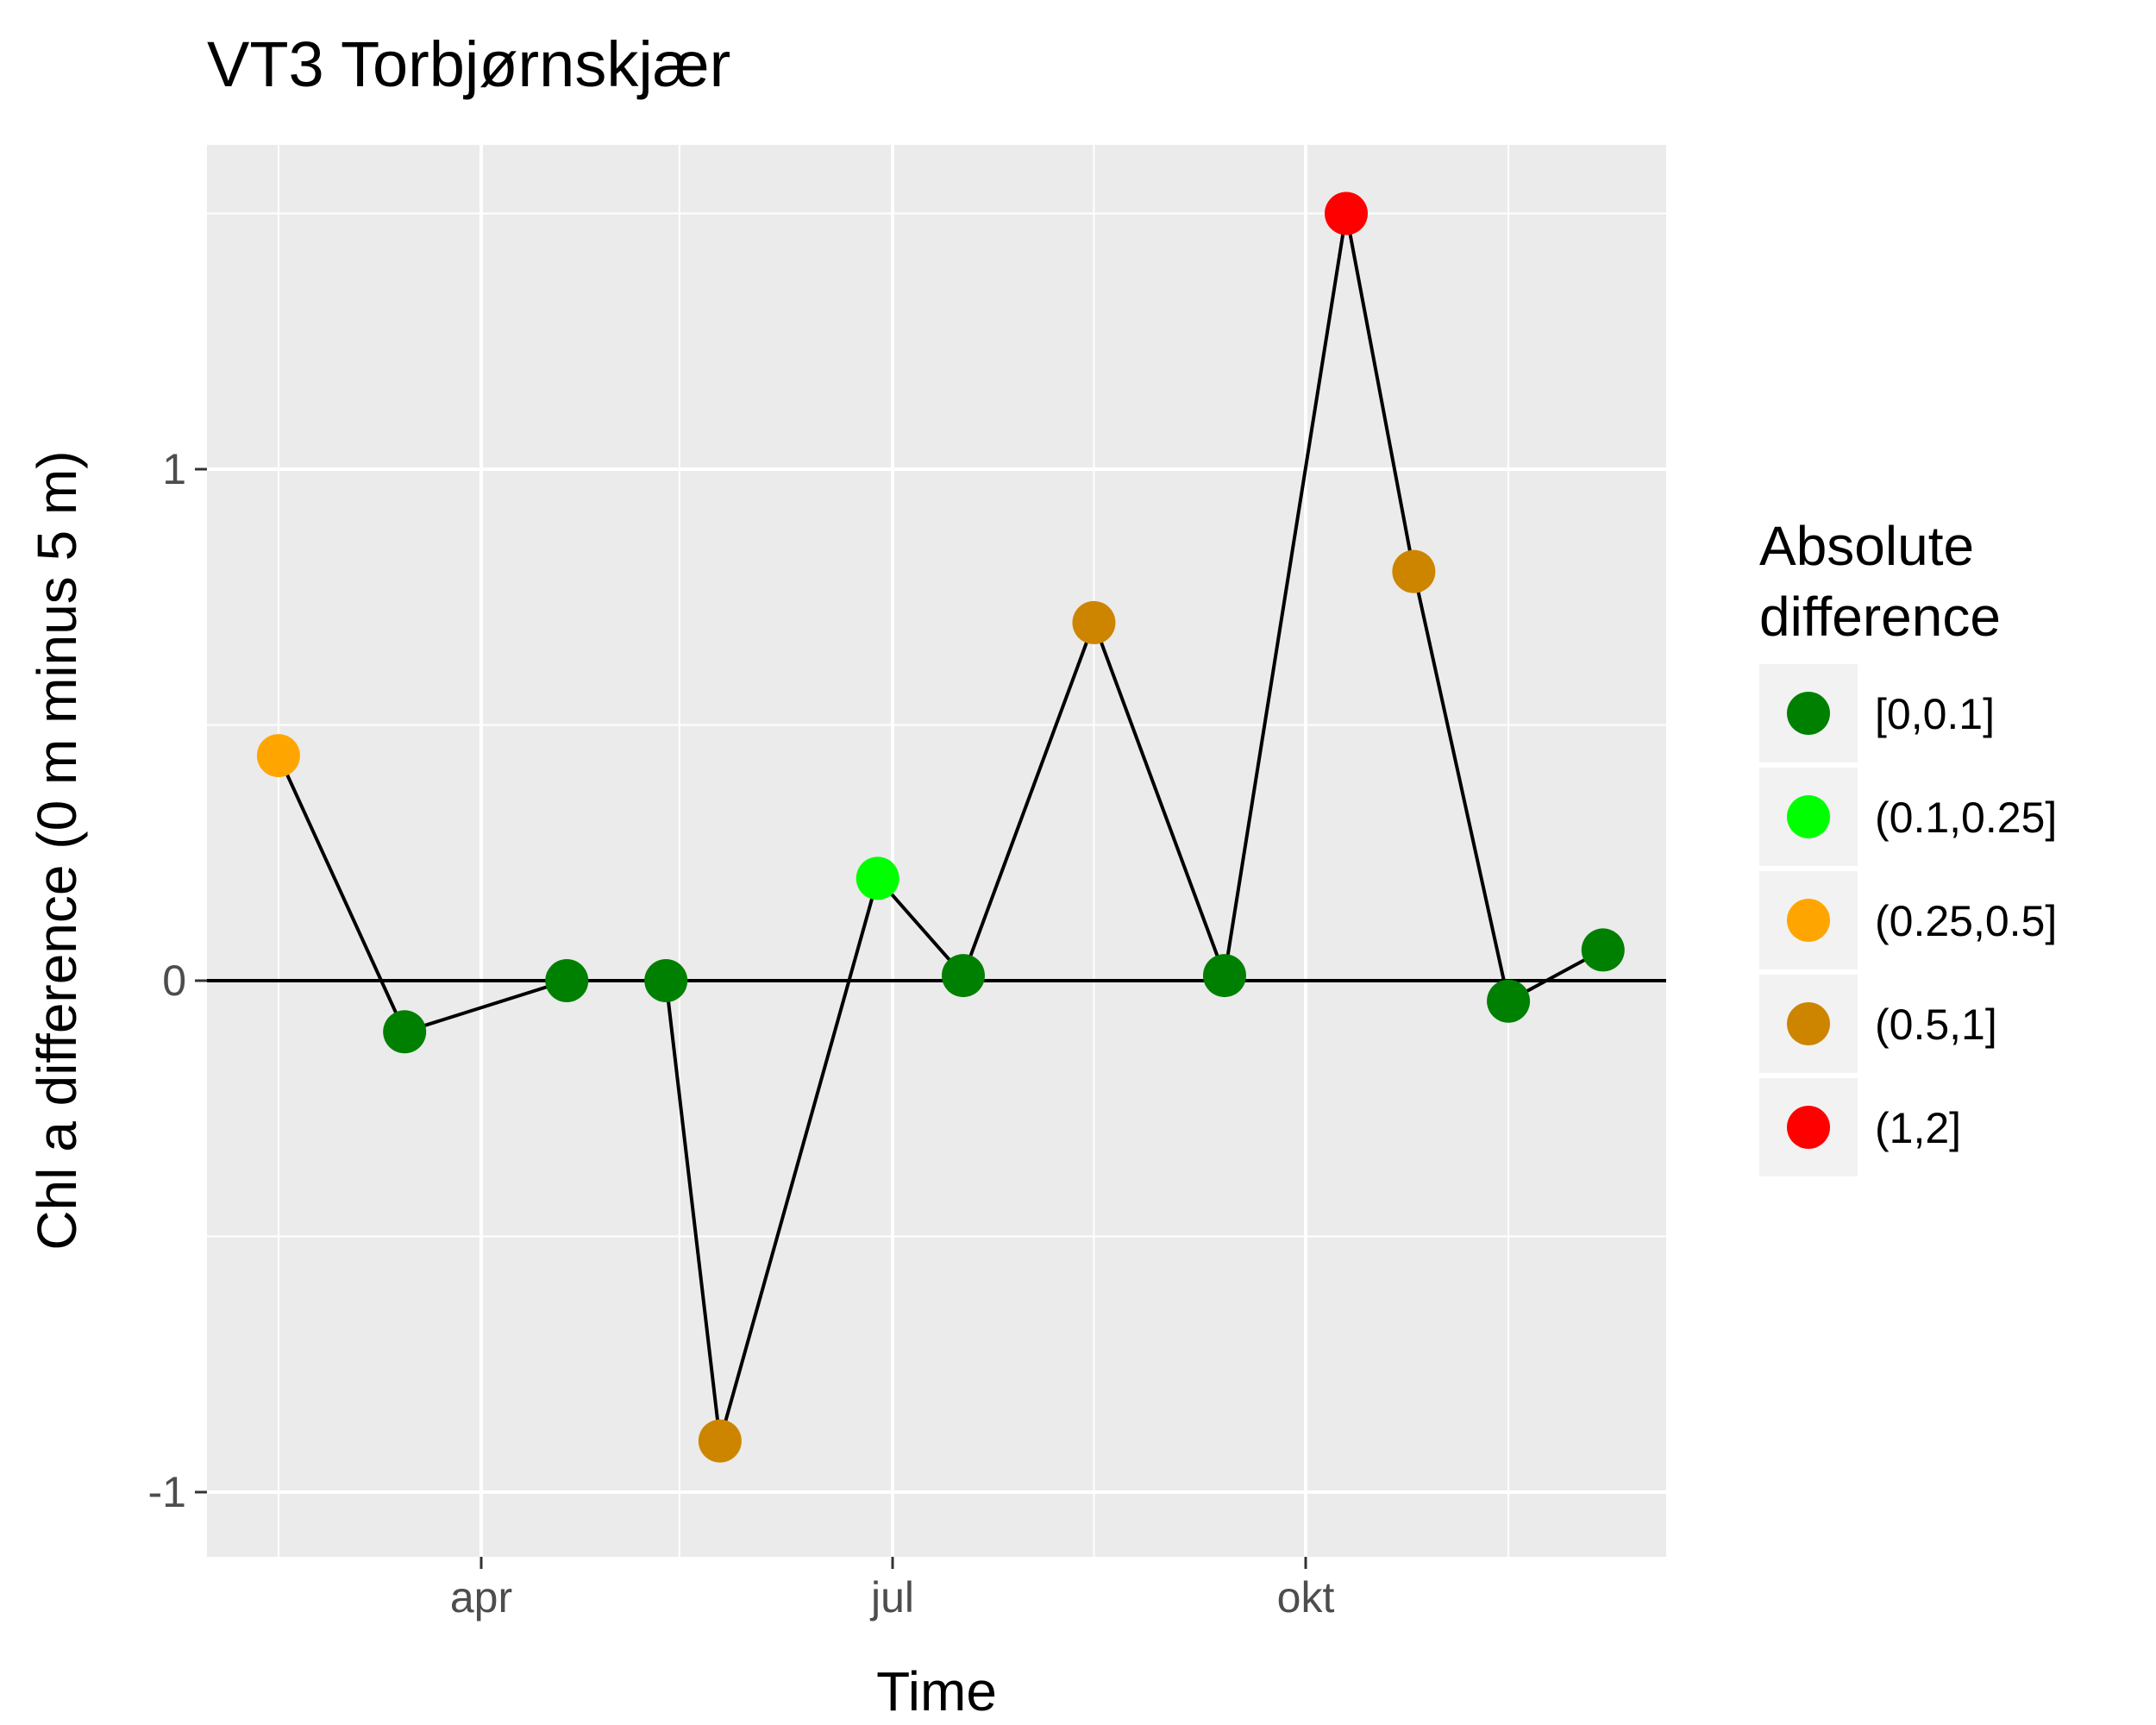  Describe the element at coordinates (167, 1492) in the screenshot. I see `y-tick-label: -1` at that location.